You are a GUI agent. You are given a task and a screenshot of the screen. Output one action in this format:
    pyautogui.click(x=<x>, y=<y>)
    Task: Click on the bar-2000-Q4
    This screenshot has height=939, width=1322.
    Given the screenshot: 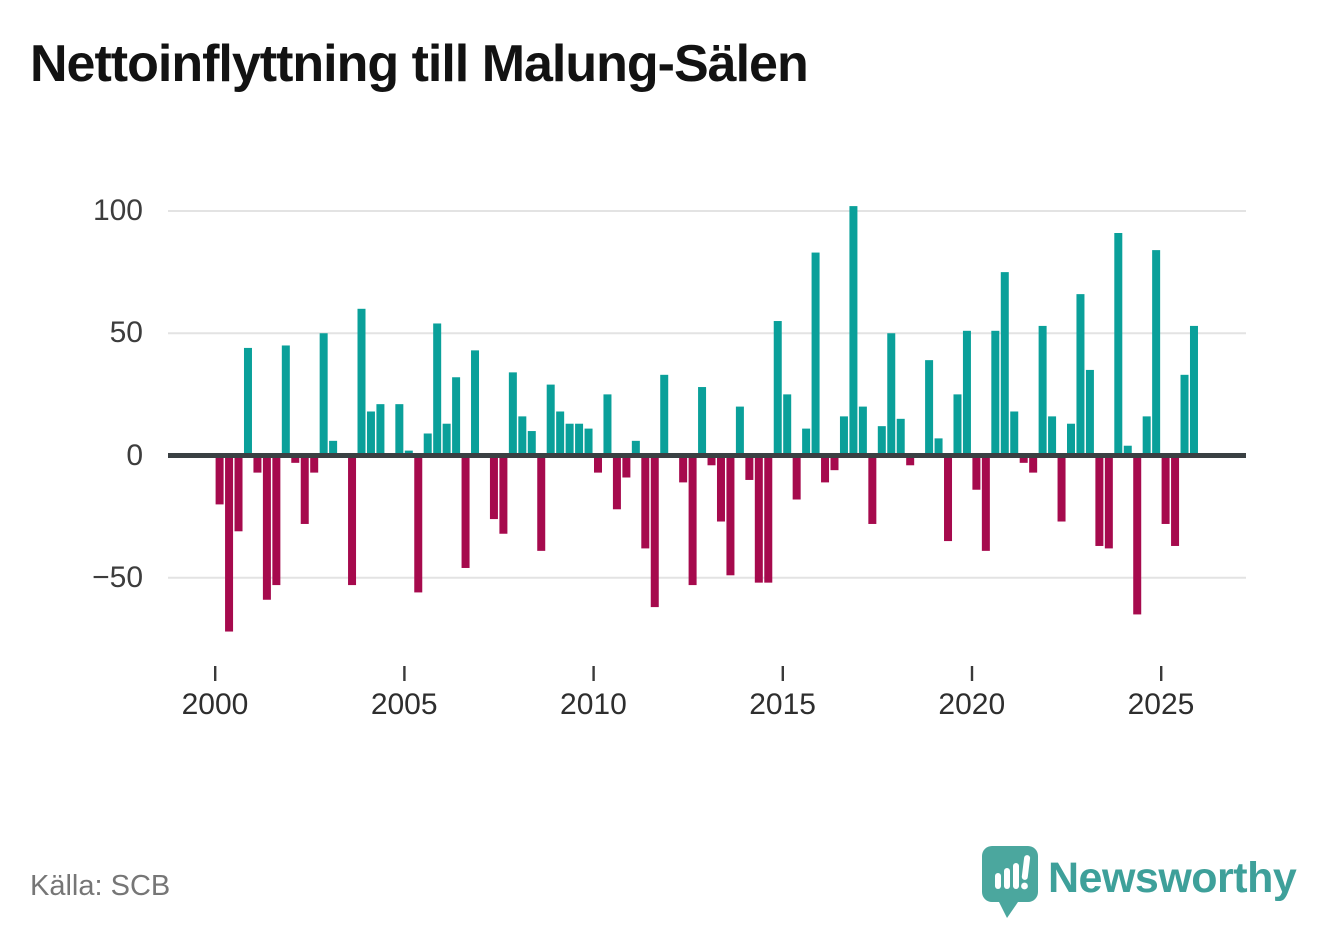 What is the action you would take?
    pyautogui.click(x=247, y=401)
    